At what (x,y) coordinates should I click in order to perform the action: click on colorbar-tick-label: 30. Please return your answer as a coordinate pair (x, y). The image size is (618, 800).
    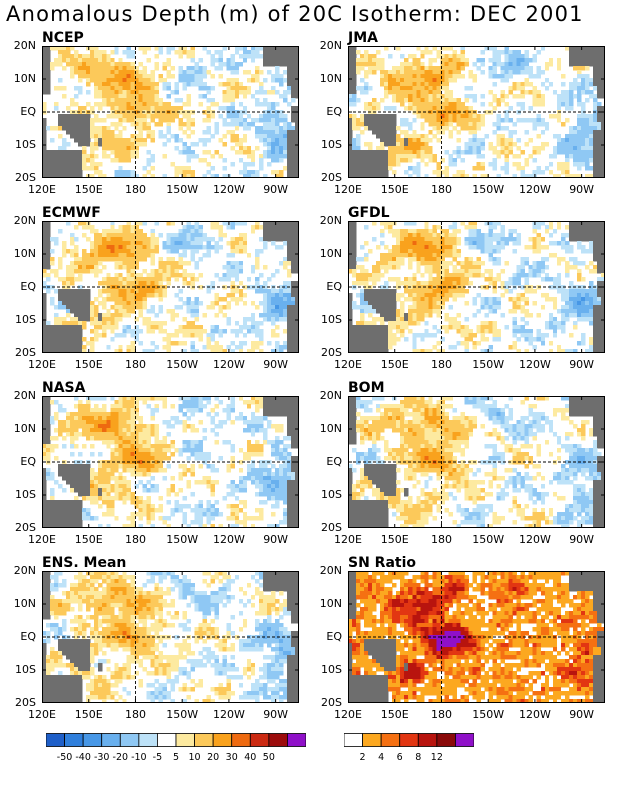
    Looking at the image, I should click on (231, 757).